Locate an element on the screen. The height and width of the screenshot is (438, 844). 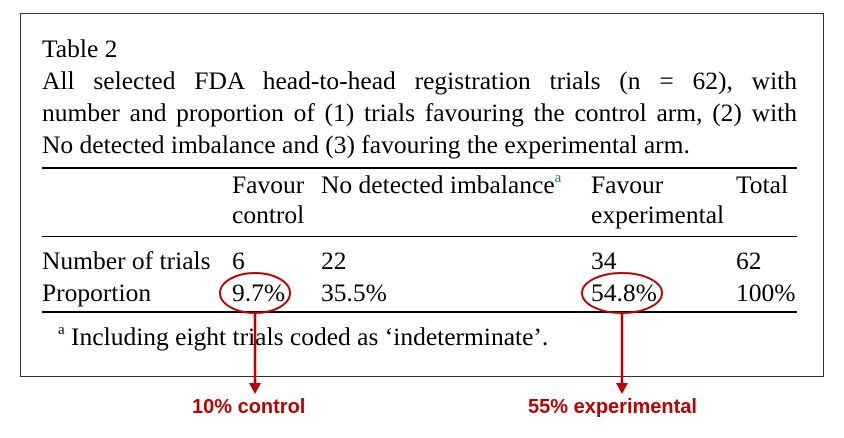
footnote-mark: a is located at coordinates (61, 330).